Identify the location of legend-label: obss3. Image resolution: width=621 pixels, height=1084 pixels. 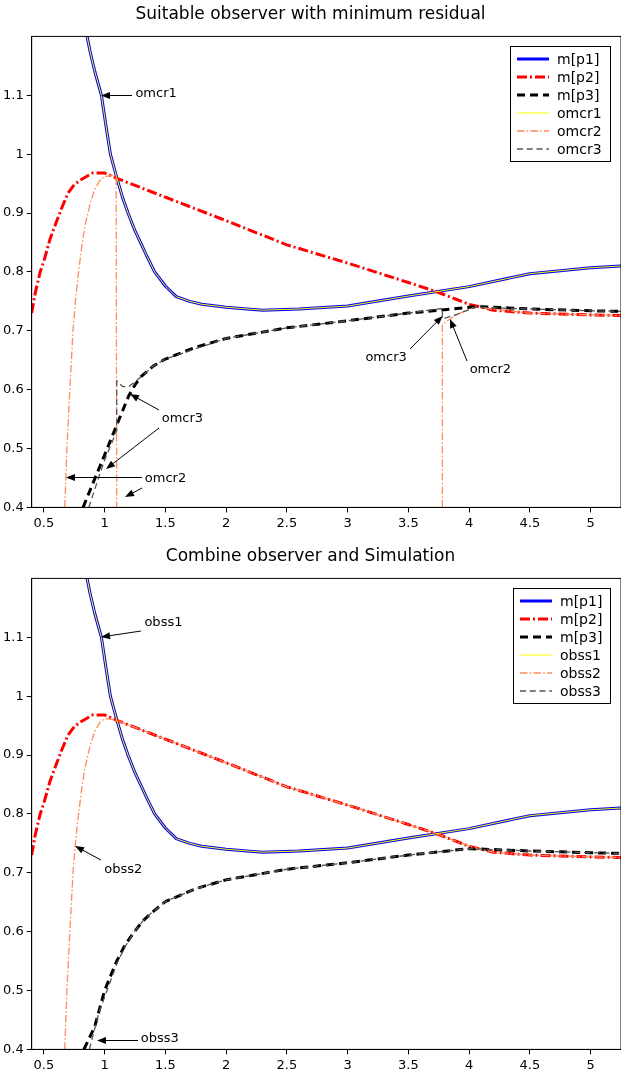
(580, 691).